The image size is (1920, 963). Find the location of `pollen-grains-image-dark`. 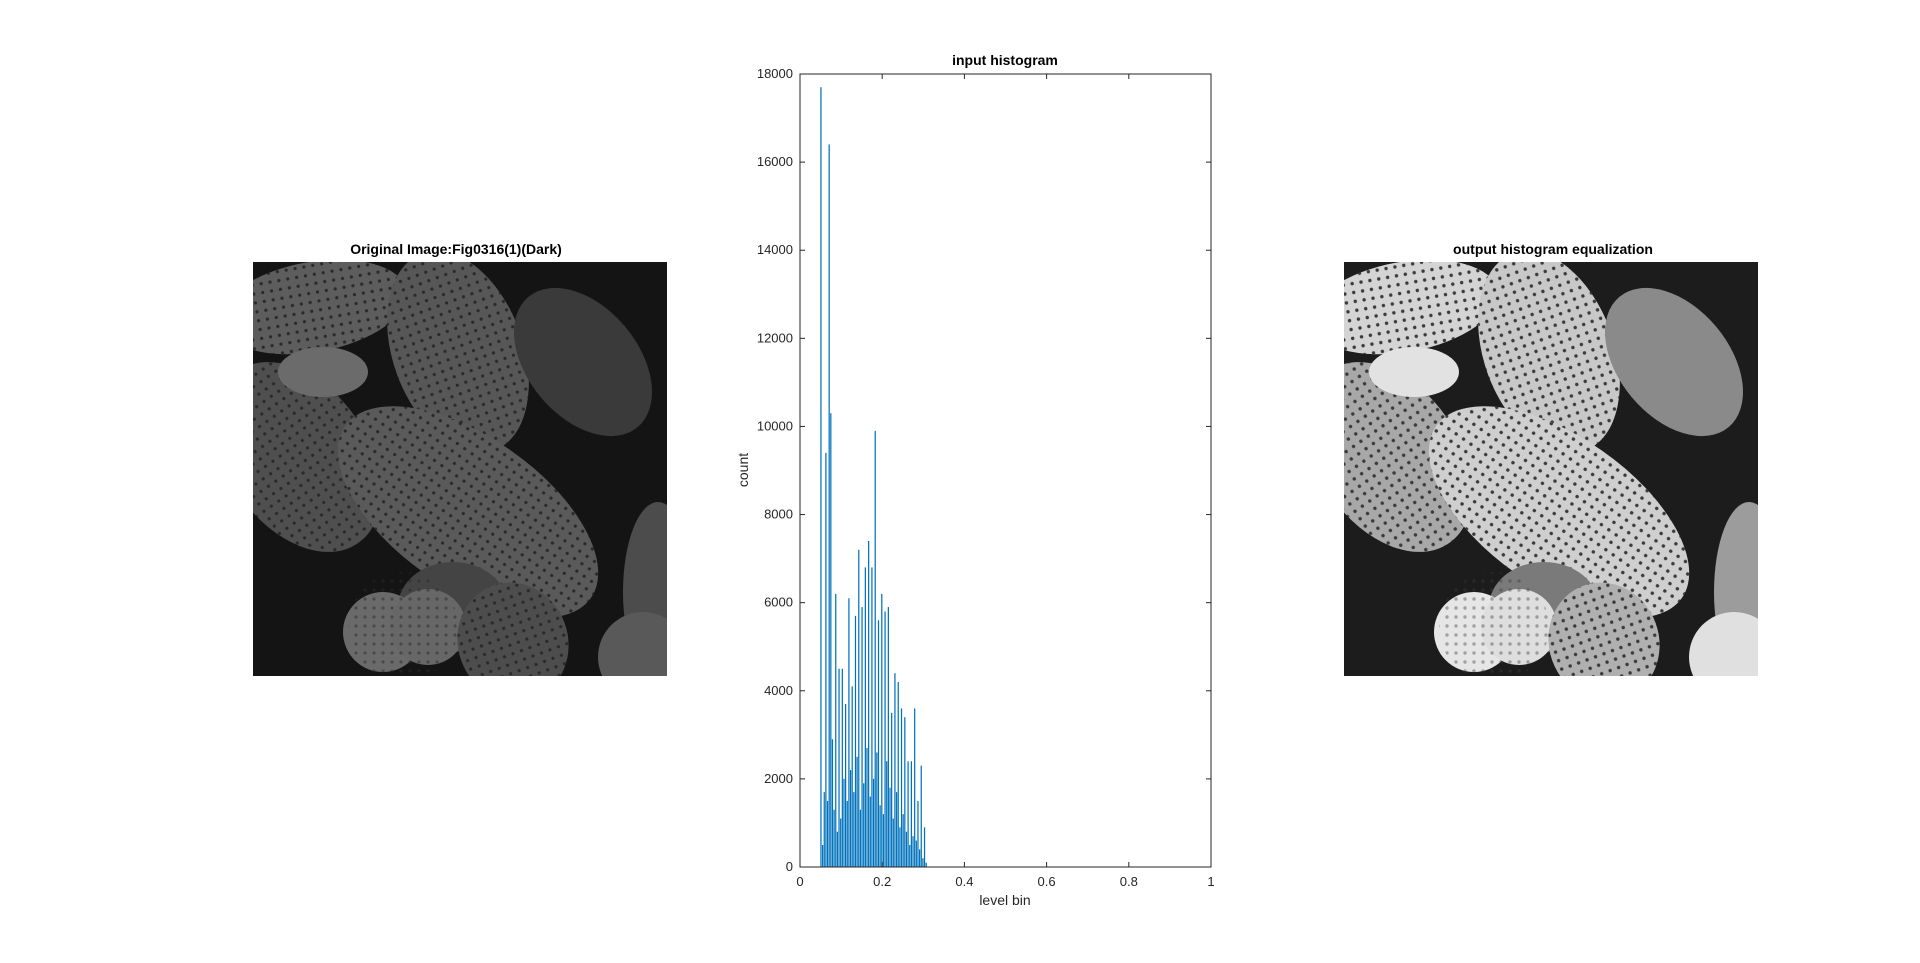

pollen-grains-image-dark is located at coordinates (460, 469).